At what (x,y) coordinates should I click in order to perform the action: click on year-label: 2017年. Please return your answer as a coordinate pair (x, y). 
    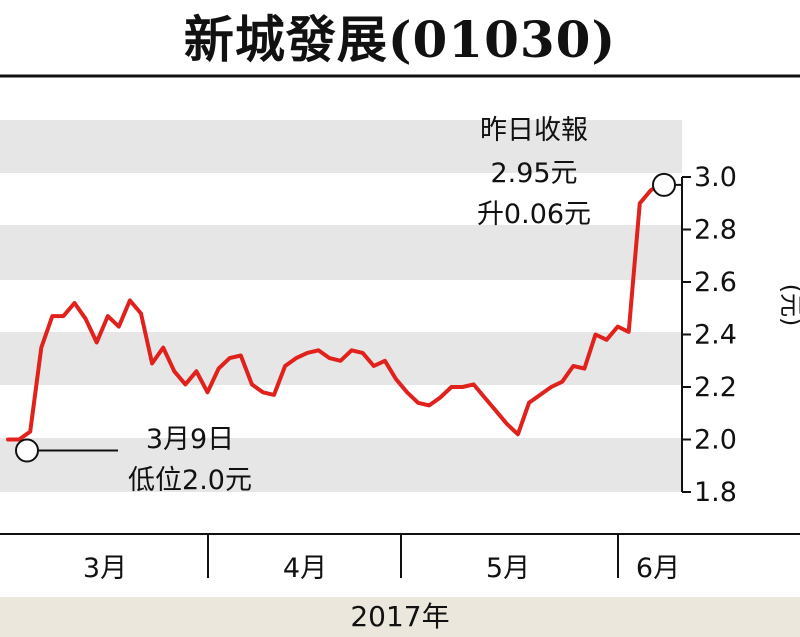
    Looking at the image, I should click on (400, 616).